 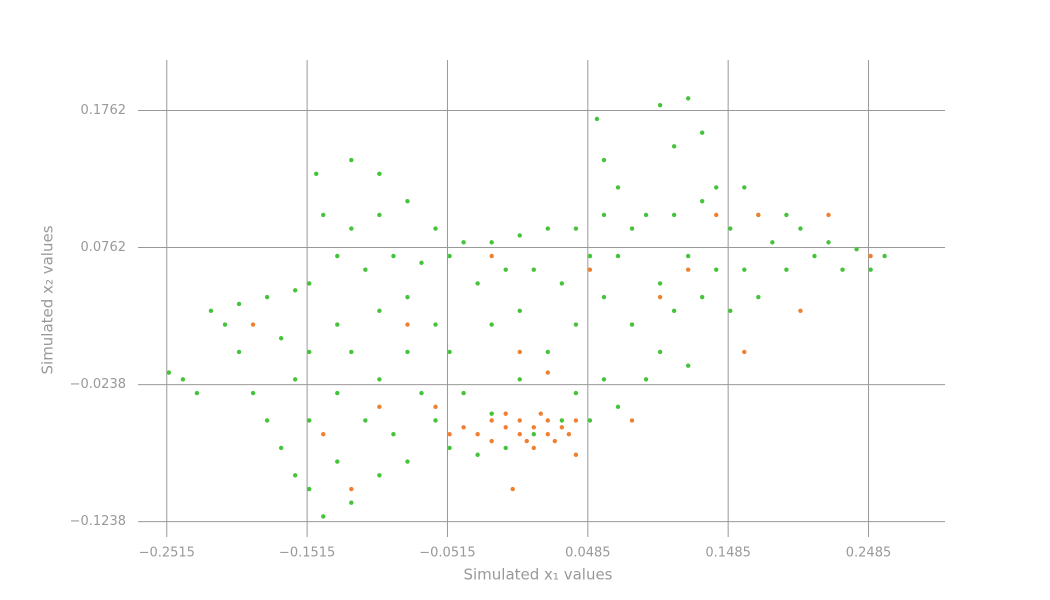 What do you see at coordinates (588, 553) in the screenshot?
I see `x-tick-label: 0.0485` at bounding box center [588, 553].